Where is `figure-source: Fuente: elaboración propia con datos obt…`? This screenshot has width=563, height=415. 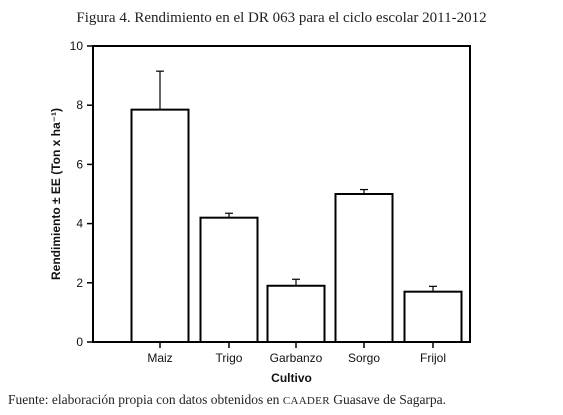
figure-source: Fuente: elaboración propia con datos obt… is located at coordinates (227, 400).